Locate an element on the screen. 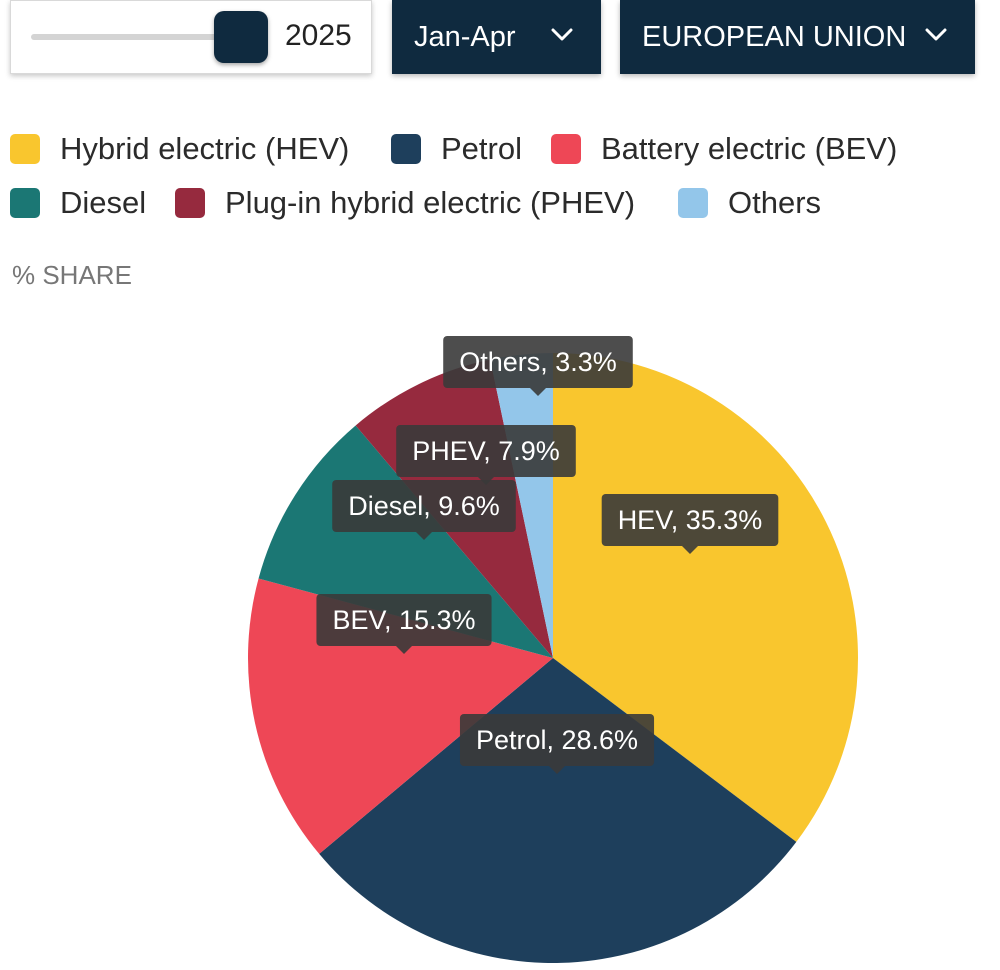  legend-item-hev: Hybrid electric (HEV) is located at coordinates (179, 149).